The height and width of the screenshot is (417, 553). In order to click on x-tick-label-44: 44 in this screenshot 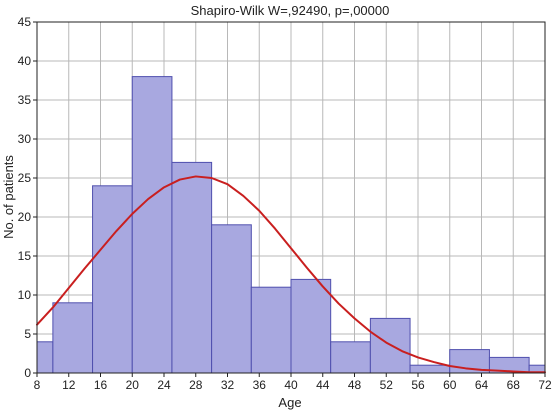, I will do `click(323, 385)`.